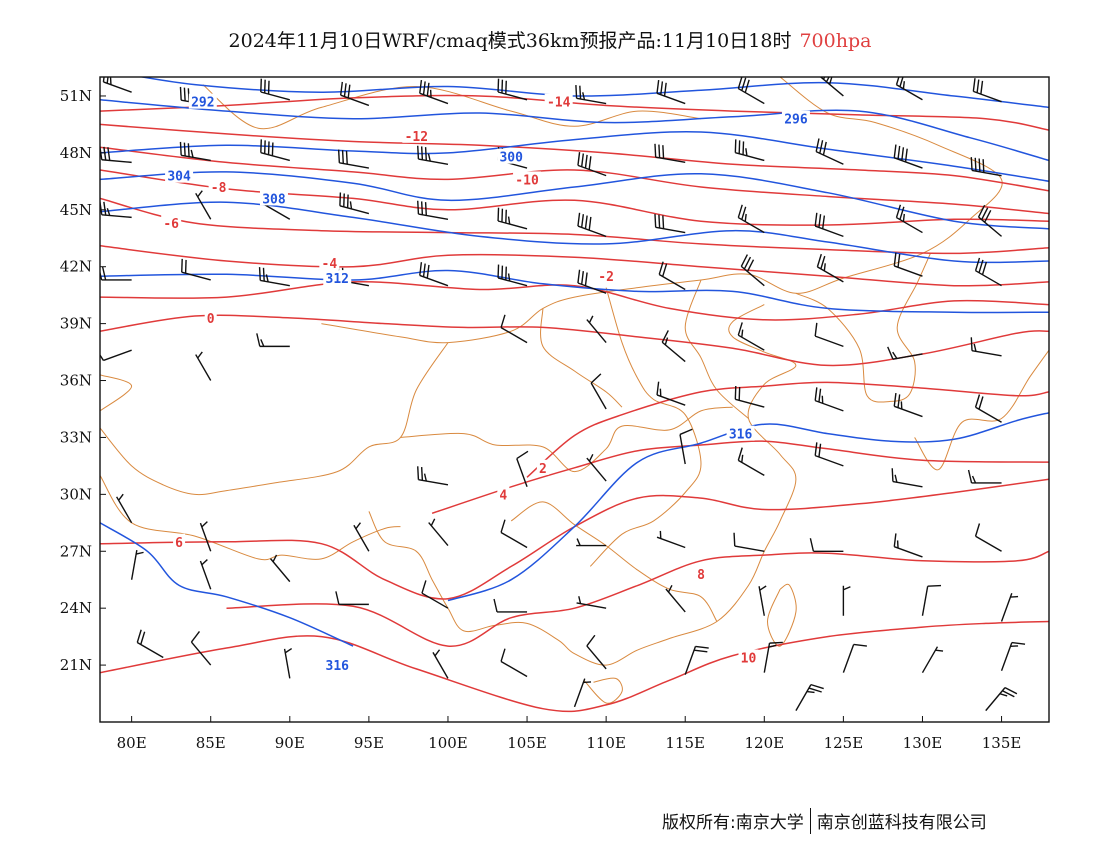 The image size is (1100, 850). Describe the element at coordinates (338, 666) in the screenshot. I see `height-contour-label: 316` at that location.